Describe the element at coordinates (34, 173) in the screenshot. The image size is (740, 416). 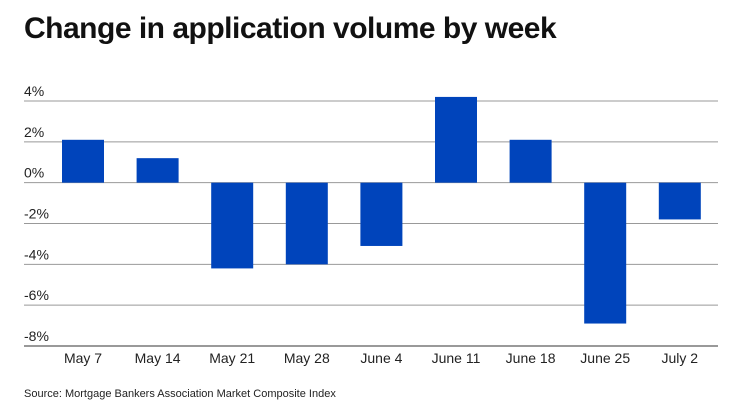
I see `y-tick-label: 0%` at that location.